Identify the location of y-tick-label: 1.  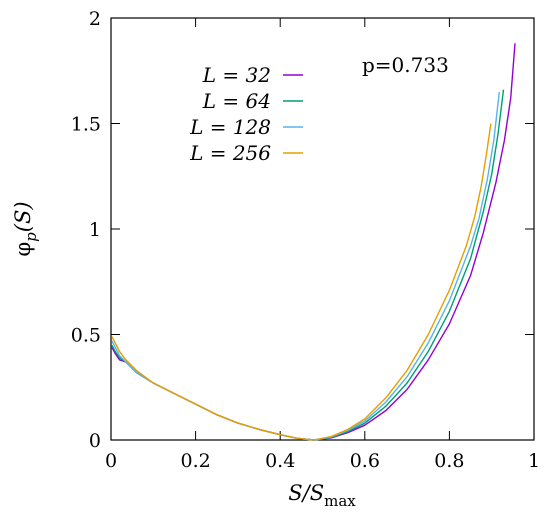
(95, 230).